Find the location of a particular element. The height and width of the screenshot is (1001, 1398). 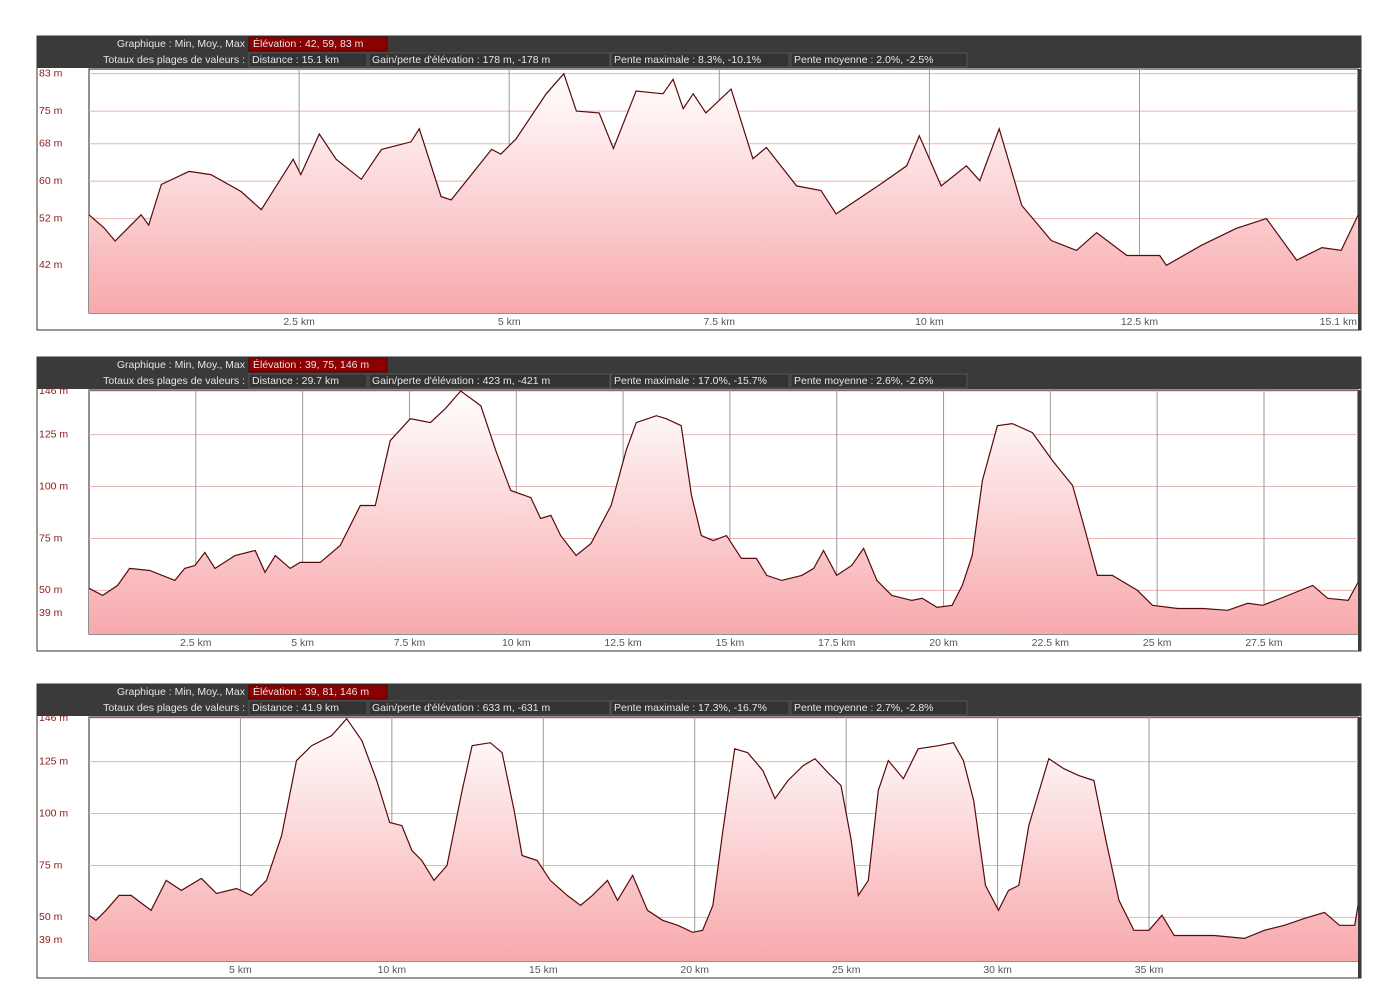

stat-avg-slope: Pente moyenne : 2.0%, -2.5% is located at coordinates (864, 60).